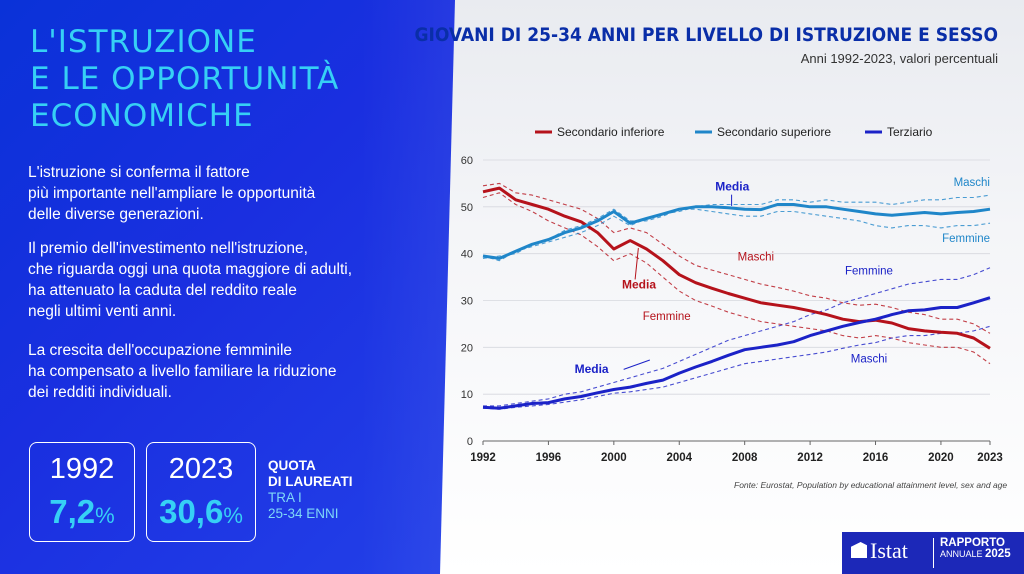  What do you see at coordinates (142, 116) in the screenshot?
I see `section-title-line-3: ECONOMICHE` at bounding box center [142, 116].